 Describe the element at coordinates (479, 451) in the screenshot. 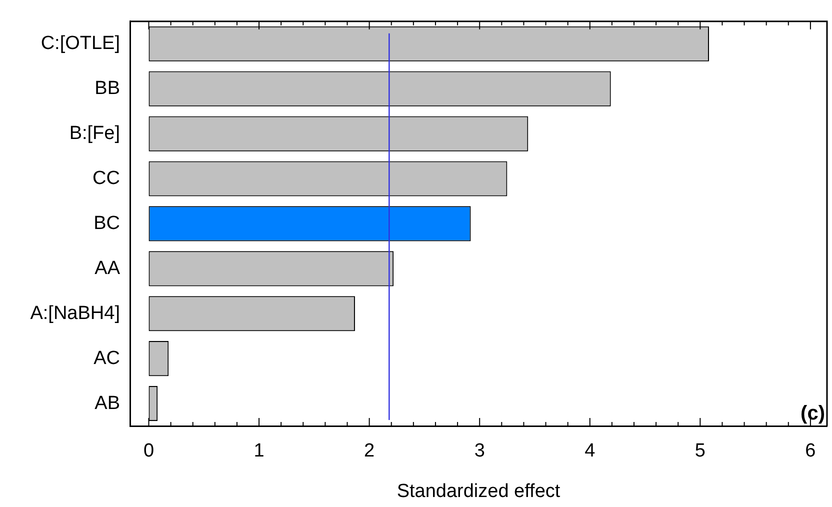

I see `x-tick-label: 3` at that location.